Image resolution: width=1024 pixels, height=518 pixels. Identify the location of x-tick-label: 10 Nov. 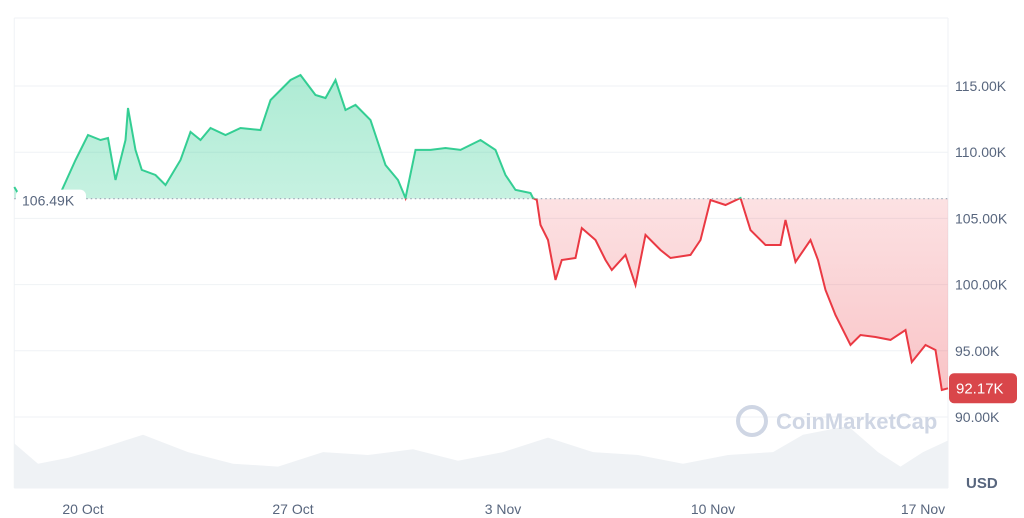
(713, 509).